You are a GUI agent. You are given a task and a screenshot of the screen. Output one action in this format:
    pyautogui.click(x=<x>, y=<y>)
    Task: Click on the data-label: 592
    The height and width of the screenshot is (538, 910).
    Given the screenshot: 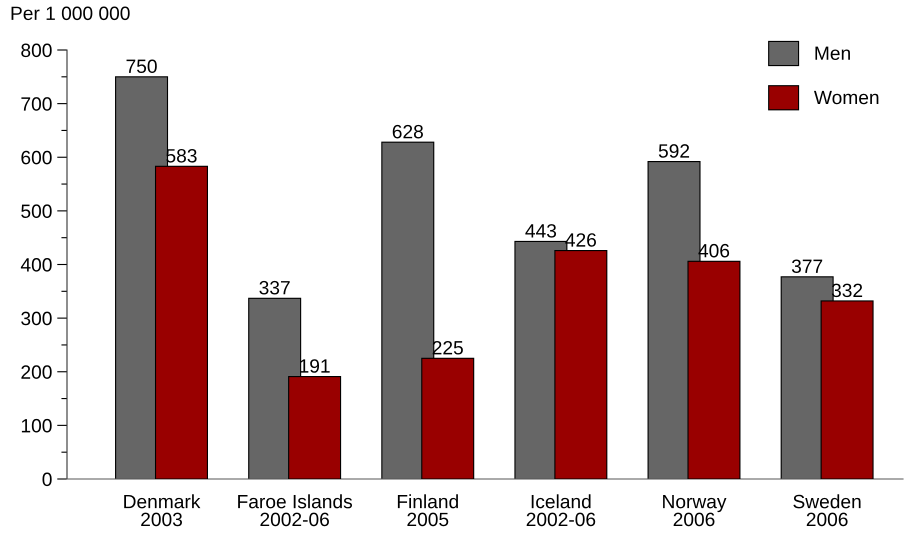 What is the action you would take?
    pyautogui.click(x=674, y=151)
    